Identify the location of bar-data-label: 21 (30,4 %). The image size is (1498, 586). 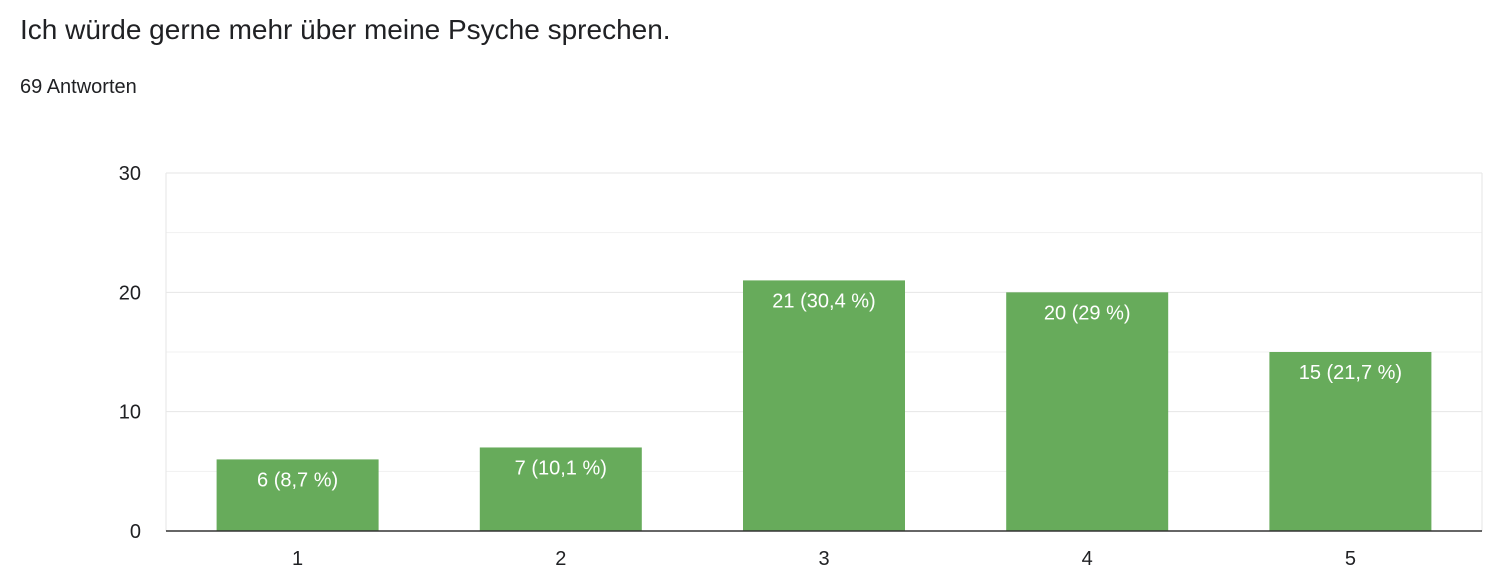
(823, 301).